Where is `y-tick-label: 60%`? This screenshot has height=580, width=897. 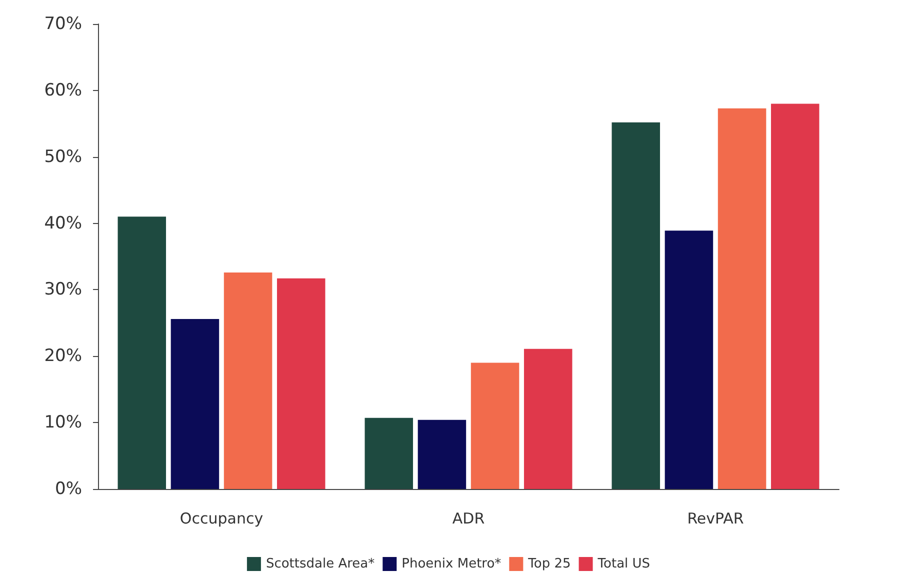
y-tick-label: 60% is located at coordinates (63, 90).